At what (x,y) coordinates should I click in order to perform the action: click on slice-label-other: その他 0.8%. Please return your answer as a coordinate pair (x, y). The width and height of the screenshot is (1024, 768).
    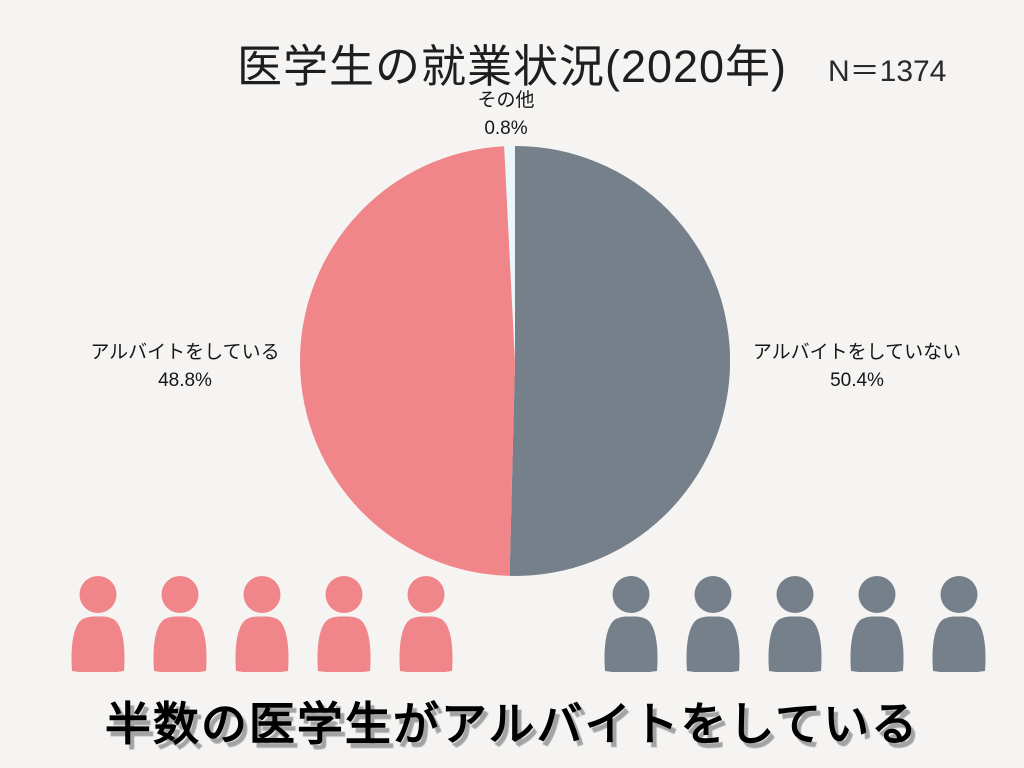
    Looking at the image, I should click on (505, 115).